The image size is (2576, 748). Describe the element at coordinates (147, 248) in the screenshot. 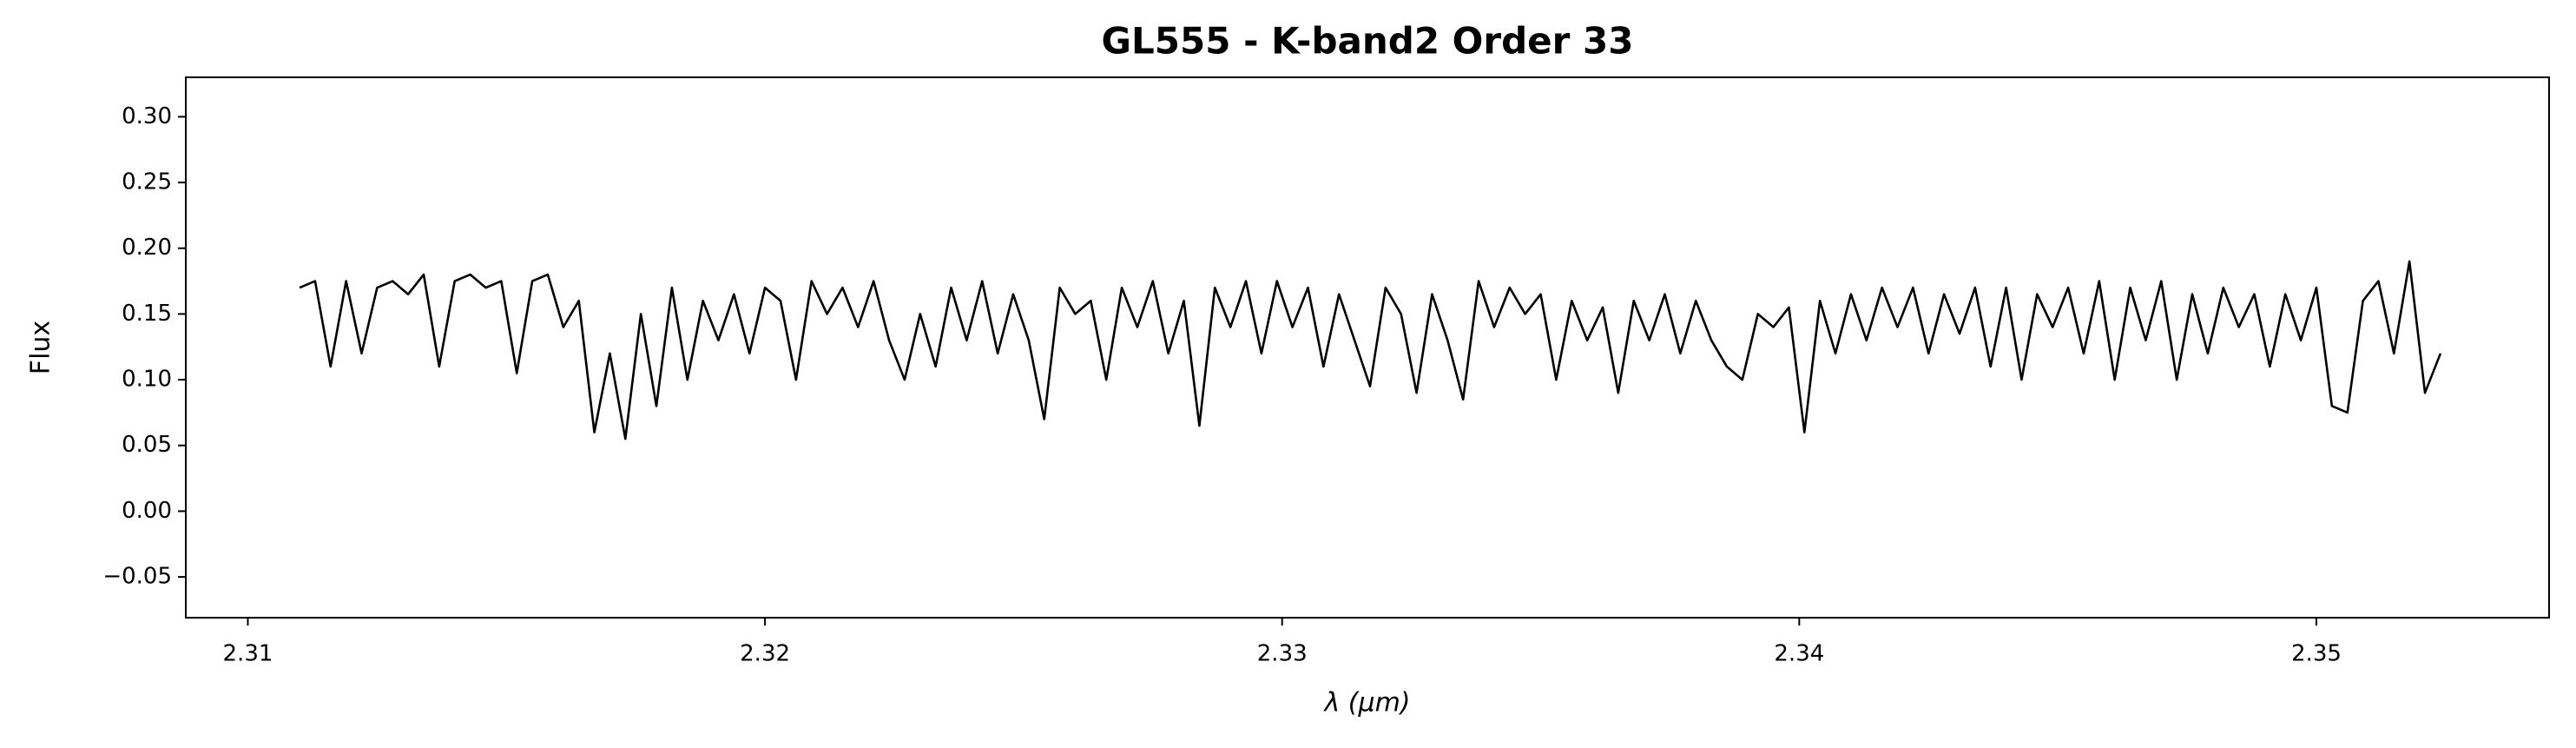

I see `y-tick-label: 0.20` at that location.